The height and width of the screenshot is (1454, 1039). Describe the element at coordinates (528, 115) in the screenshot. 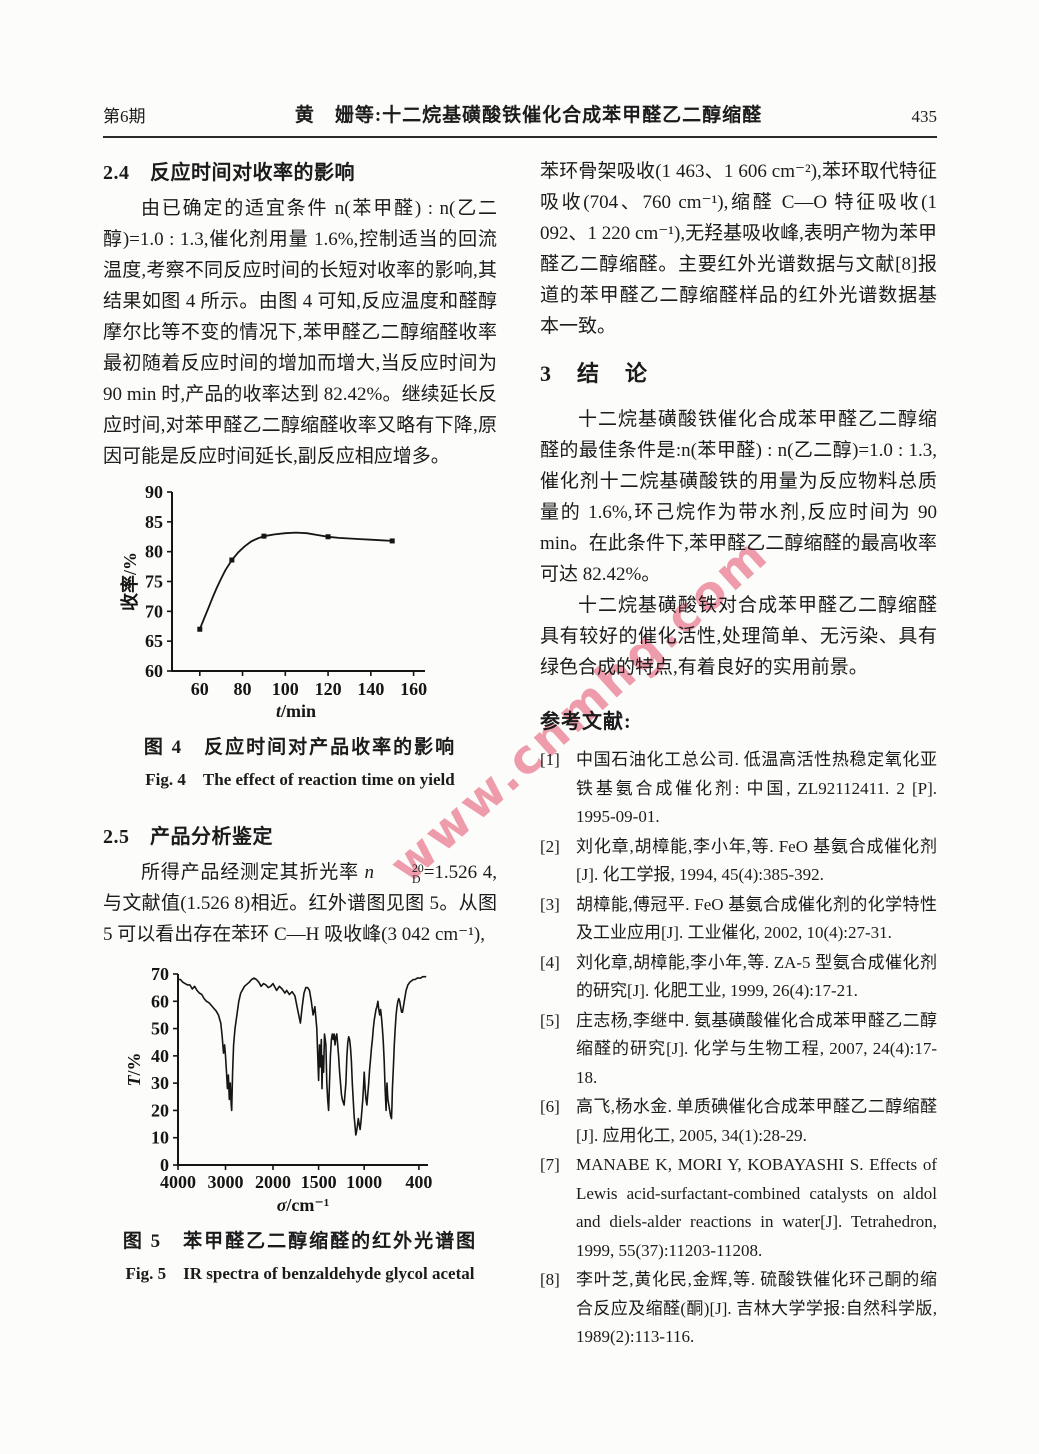

I see `running-title: 黄 姗等:十二烷基磺酸铁催化合成苯甲醛乙二醇缩醛` at that location.